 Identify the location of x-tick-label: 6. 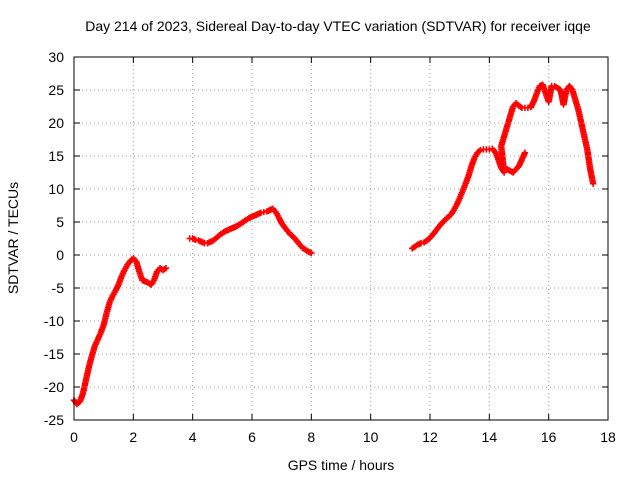
(252, 437).